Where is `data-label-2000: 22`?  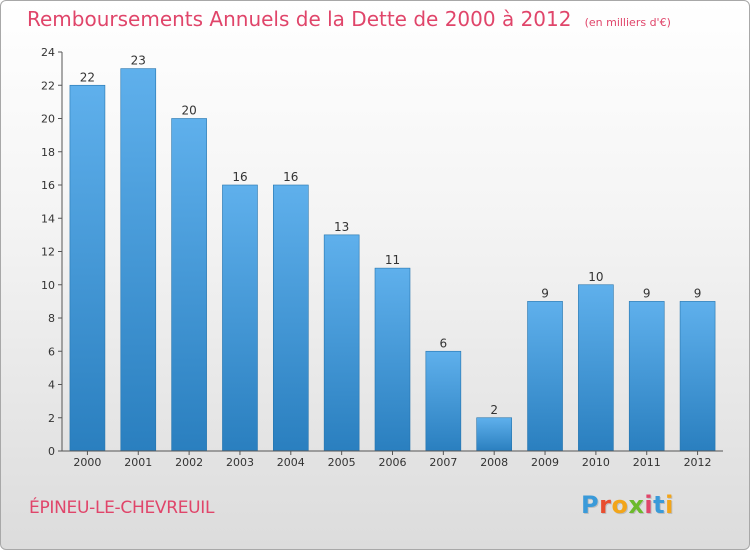 data-label-2000: 22 is located at coordinates (87, 77).